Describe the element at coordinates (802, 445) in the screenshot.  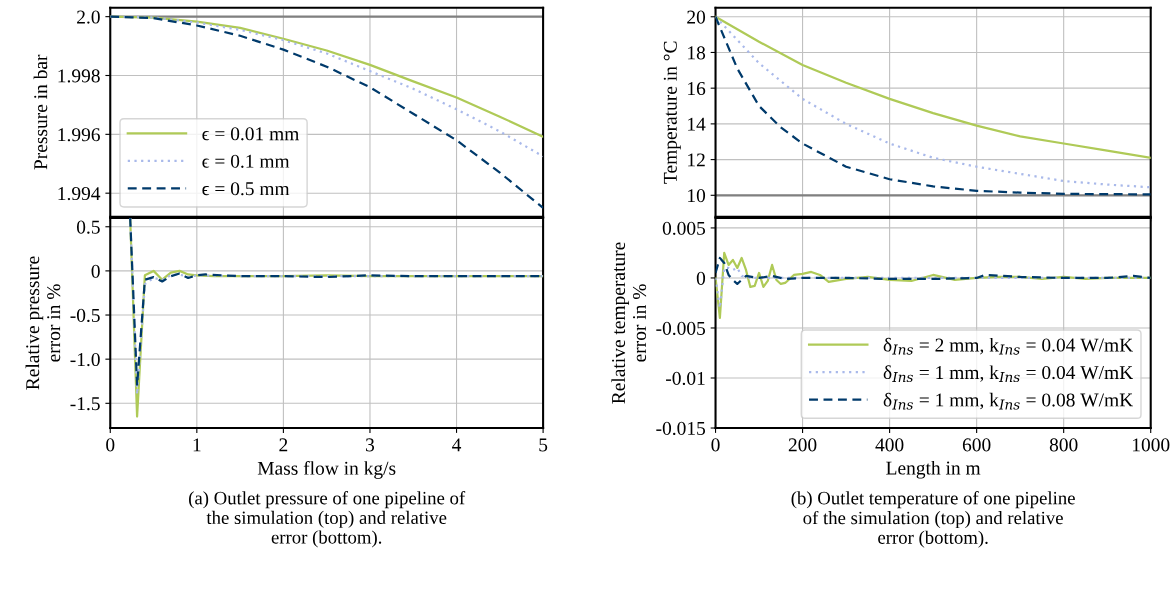
I see `x-tick-label: 200` at that location.